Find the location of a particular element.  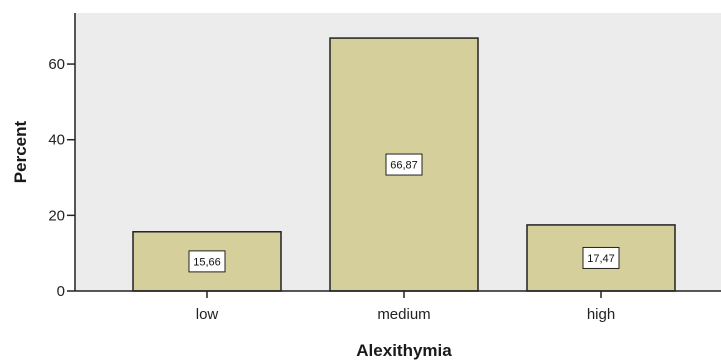

x-axis-title: Alexithymia is located at coordinates (404, 350).